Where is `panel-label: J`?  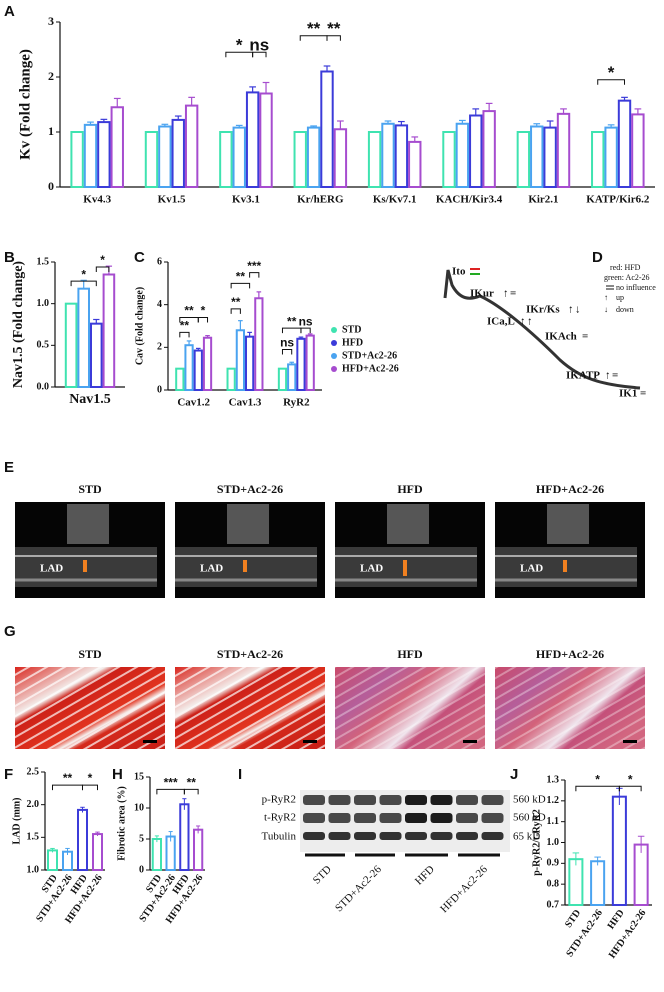
panel-label: J is located at coordinates (514, 774).